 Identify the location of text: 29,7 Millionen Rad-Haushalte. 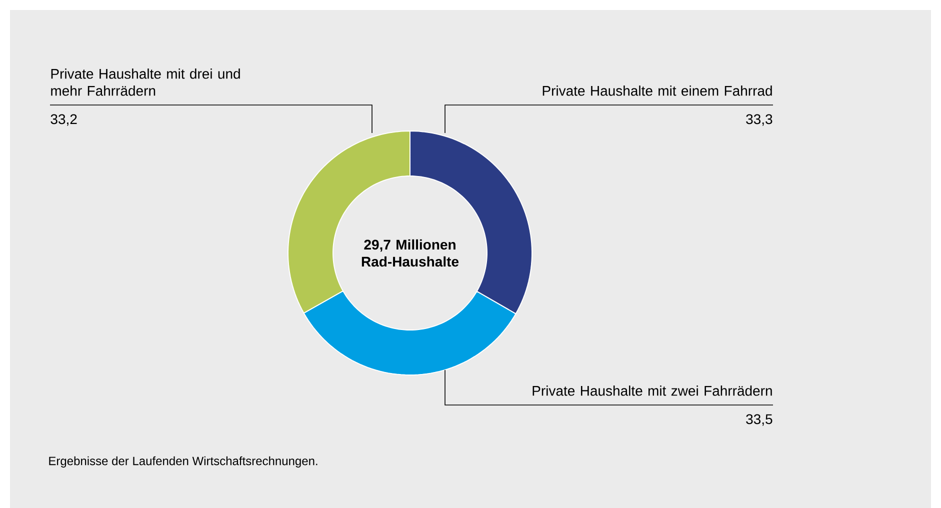
(410, 253).